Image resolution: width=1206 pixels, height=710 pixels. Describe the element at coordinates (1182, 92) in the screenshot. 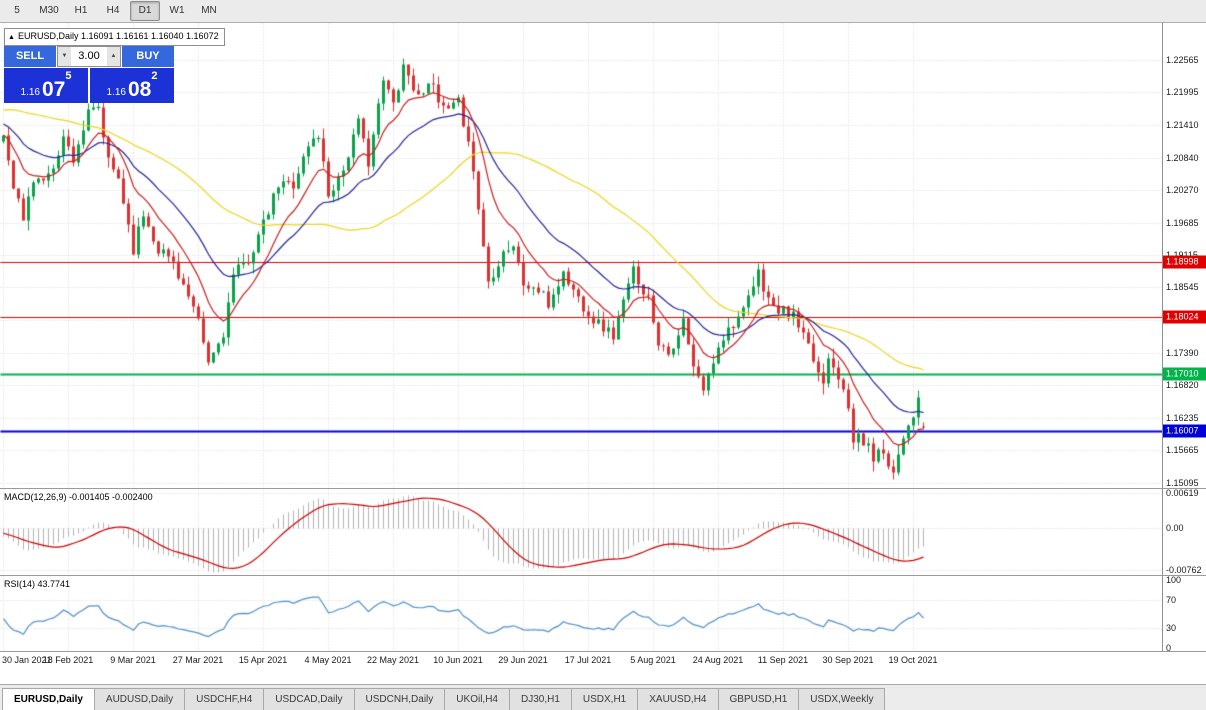

I see `price-axis-label: 1.21995` at that location.